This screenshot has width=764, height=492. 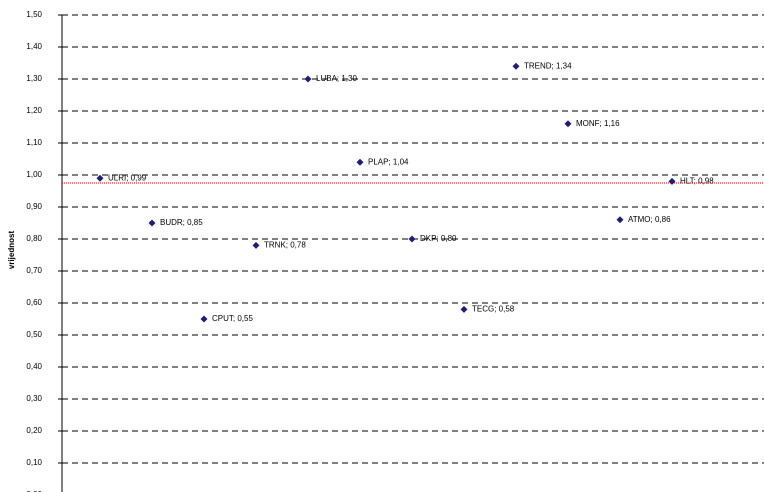 I want to click on data-label: MONF; 1,16, so click(x=598, y=123).